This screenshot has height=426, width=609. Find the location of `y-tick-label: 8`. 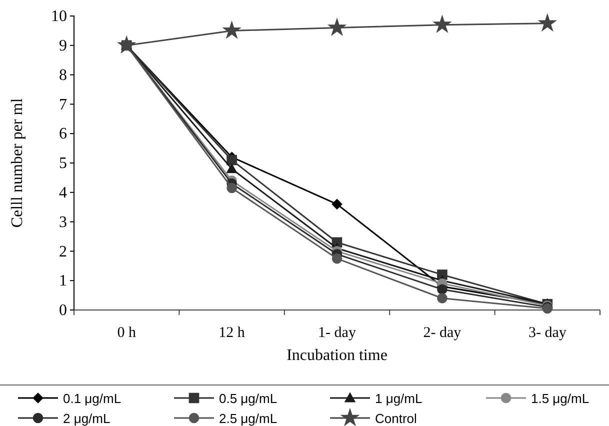

y-tick-label: 8 is located at coordinates (63, 75).